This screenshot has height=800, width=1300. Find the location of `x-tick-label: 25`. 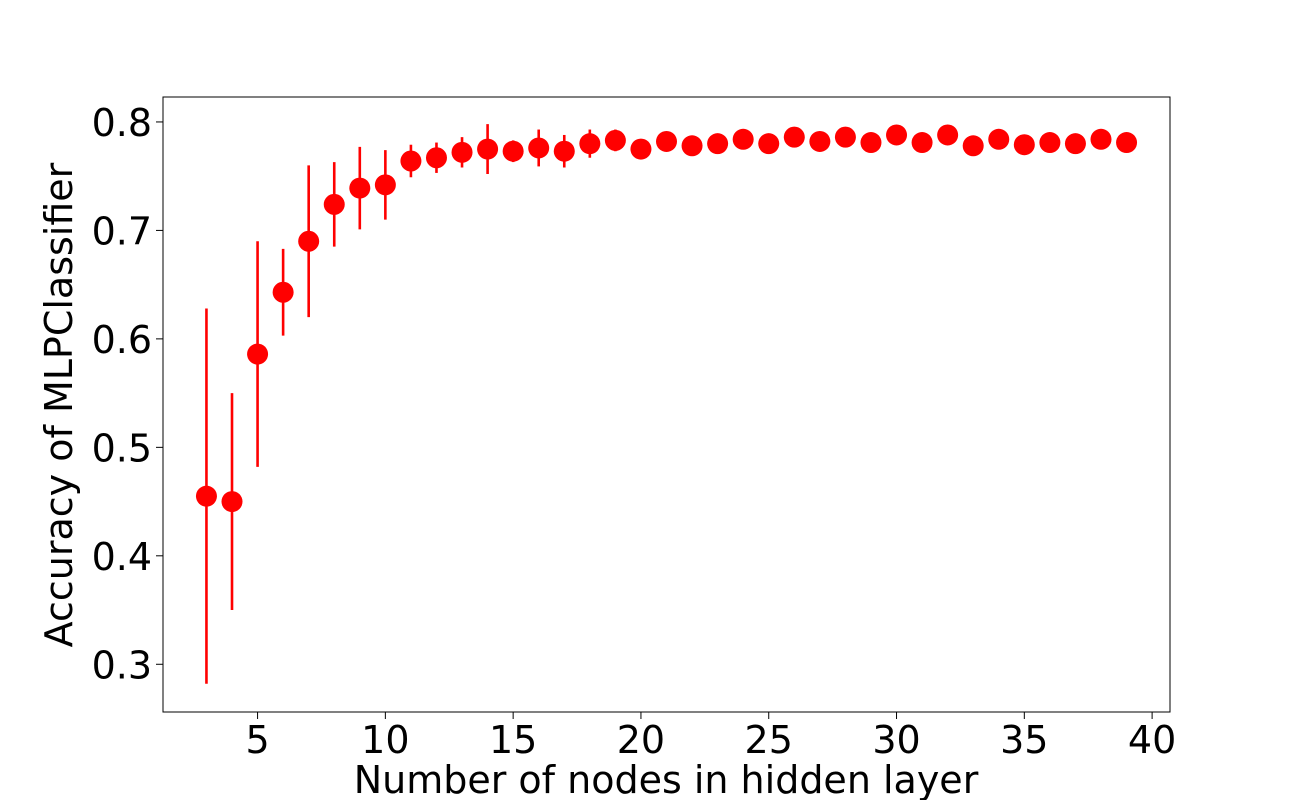

x-tick-label: 25 is located at coordinates (769, 740).